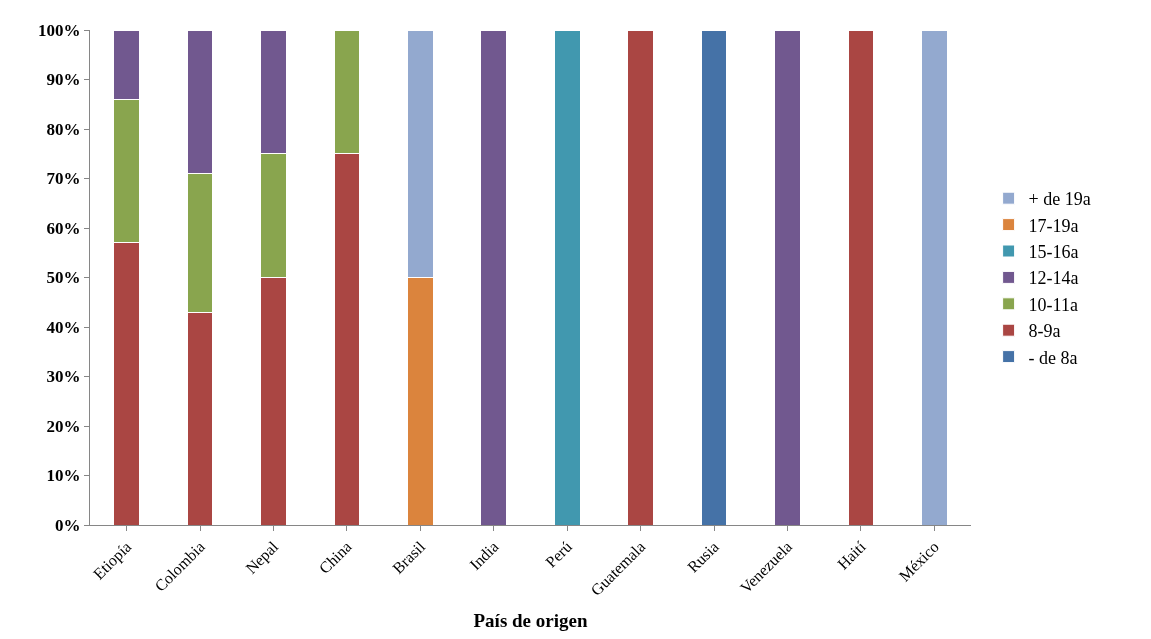 The image size is (1151, 639). What do you see at coordinates (1053, 357) in the screenshot?
I see `legend-label: - de 8a` at bounding box center [1053, 357].